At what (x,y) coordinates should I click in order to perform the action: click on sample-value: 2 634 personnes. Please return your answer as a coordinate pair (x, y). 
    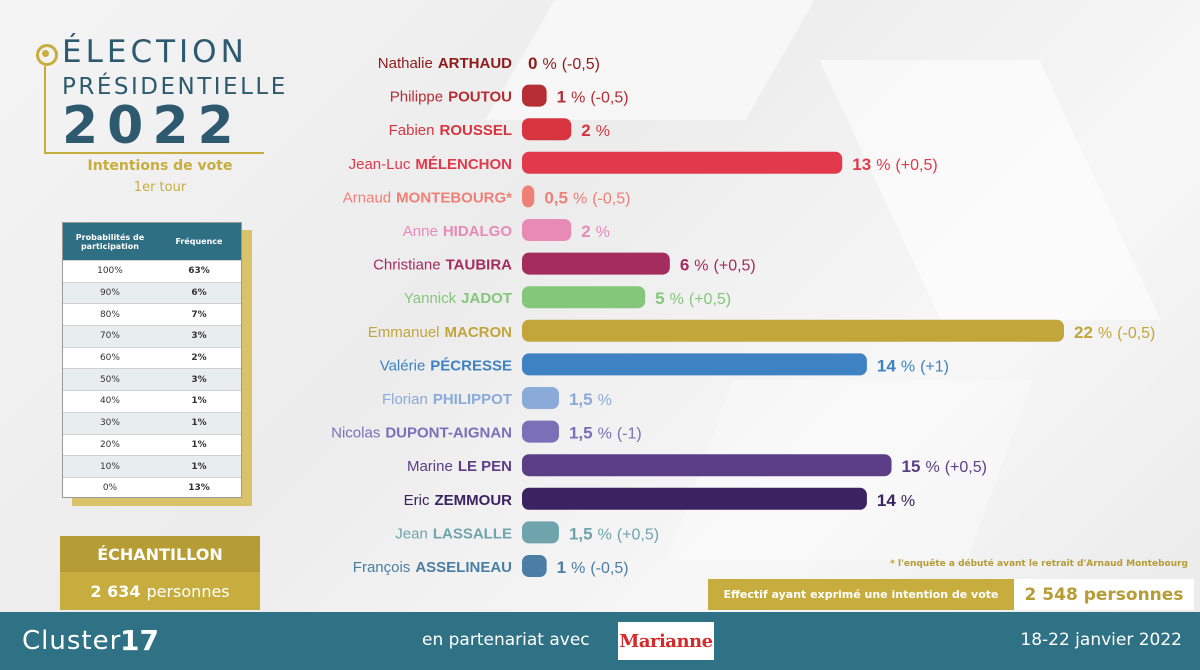
    Looking at the image, I should click on (160, 591).